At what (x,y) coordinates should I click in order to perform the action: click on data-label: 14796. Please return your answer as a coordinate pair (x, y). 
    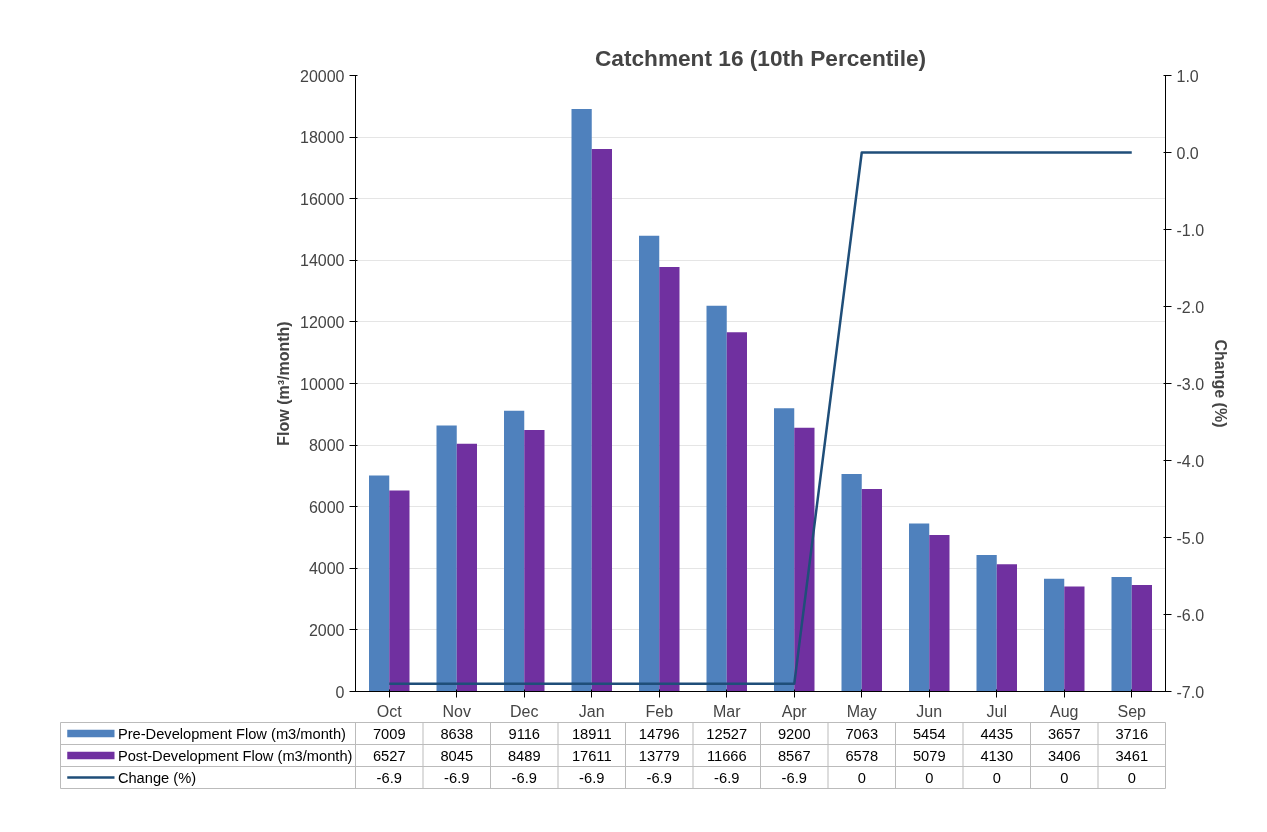
    Looking at the image, I should click on (659, 733).